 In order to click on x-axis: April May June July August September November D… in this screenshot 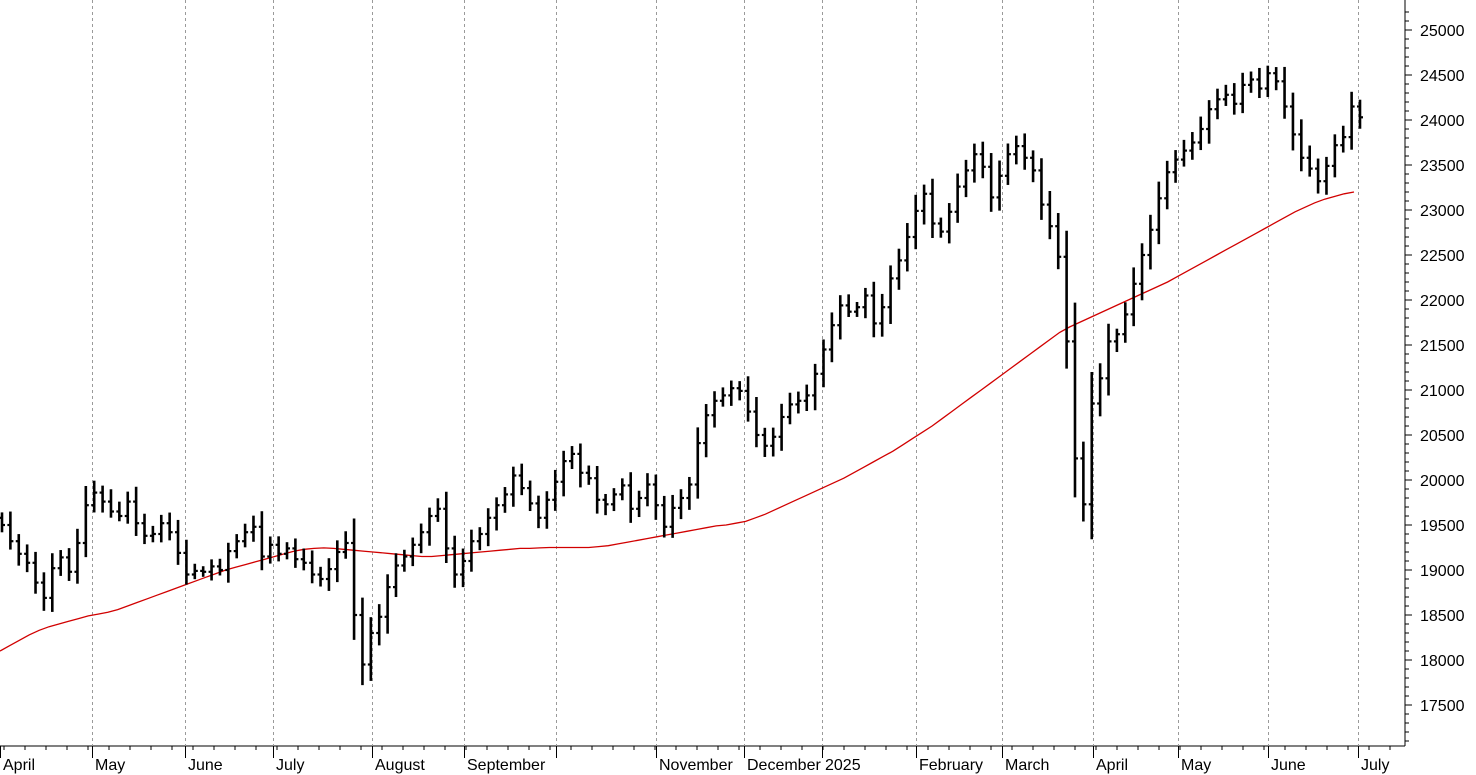, I will do `click(695, 760)`.